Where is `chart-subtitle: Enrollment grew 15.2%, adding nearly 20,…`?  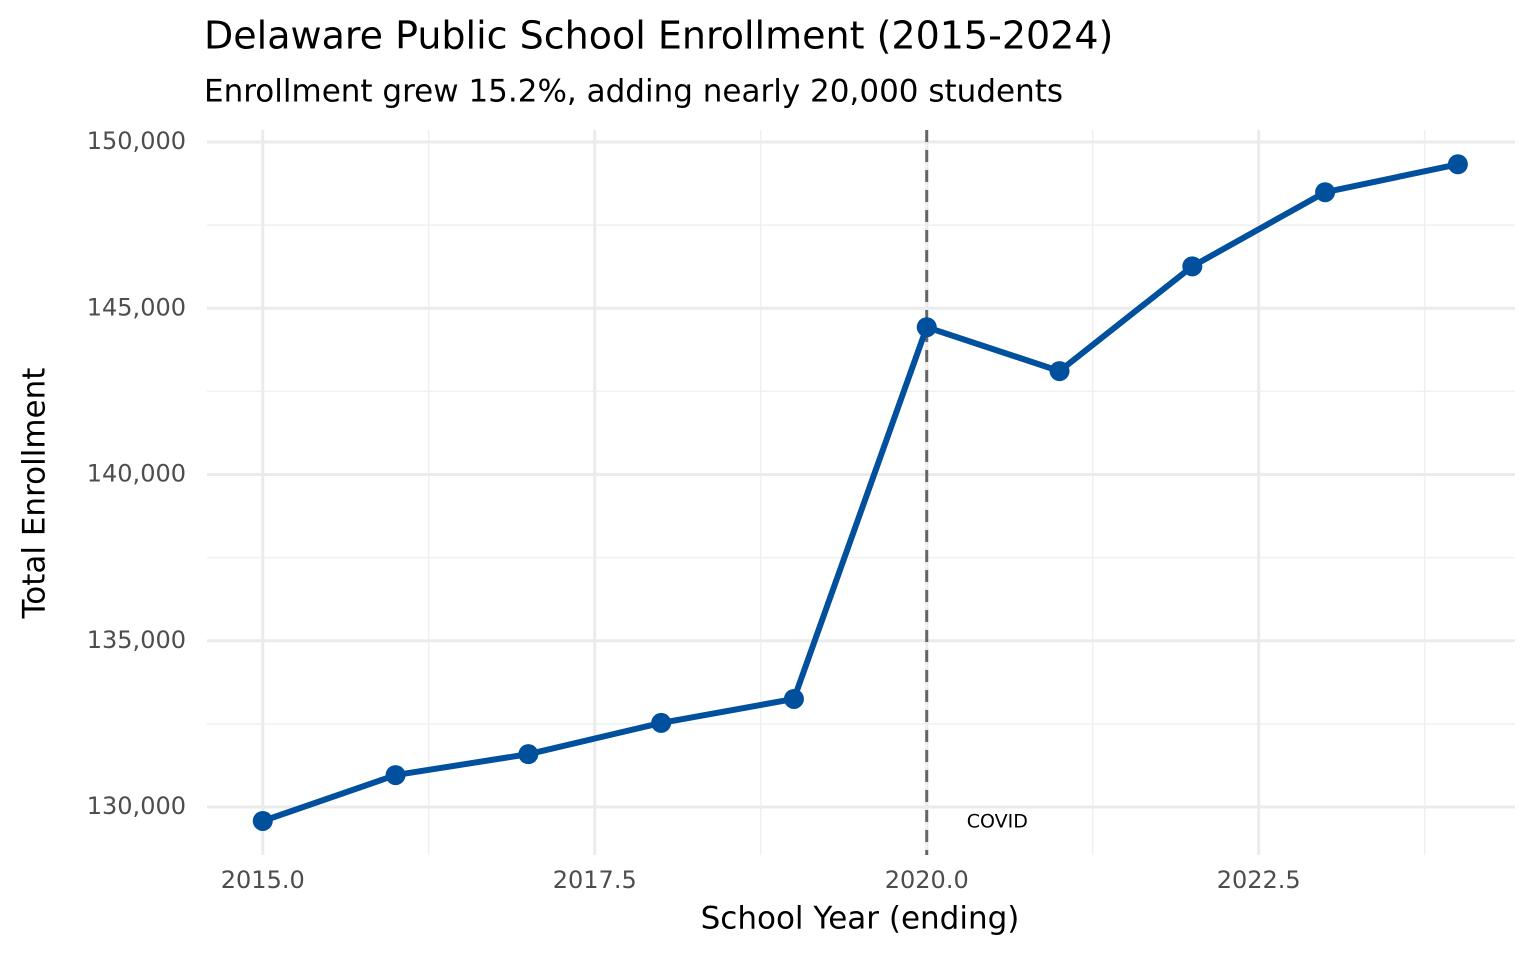
chart-subtitle: Enrollment grew 15.2%, adding nearly 20,… is located at coordinates (633, 92).